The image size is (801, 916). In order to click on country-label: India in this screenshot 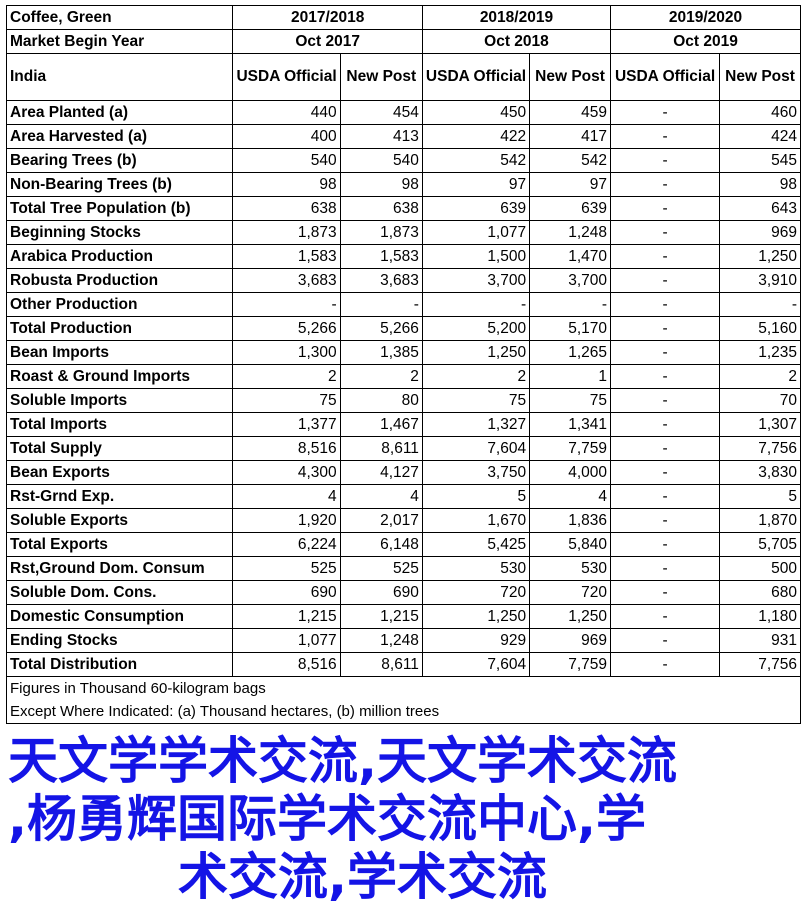, I will do `click(119, 77)`.